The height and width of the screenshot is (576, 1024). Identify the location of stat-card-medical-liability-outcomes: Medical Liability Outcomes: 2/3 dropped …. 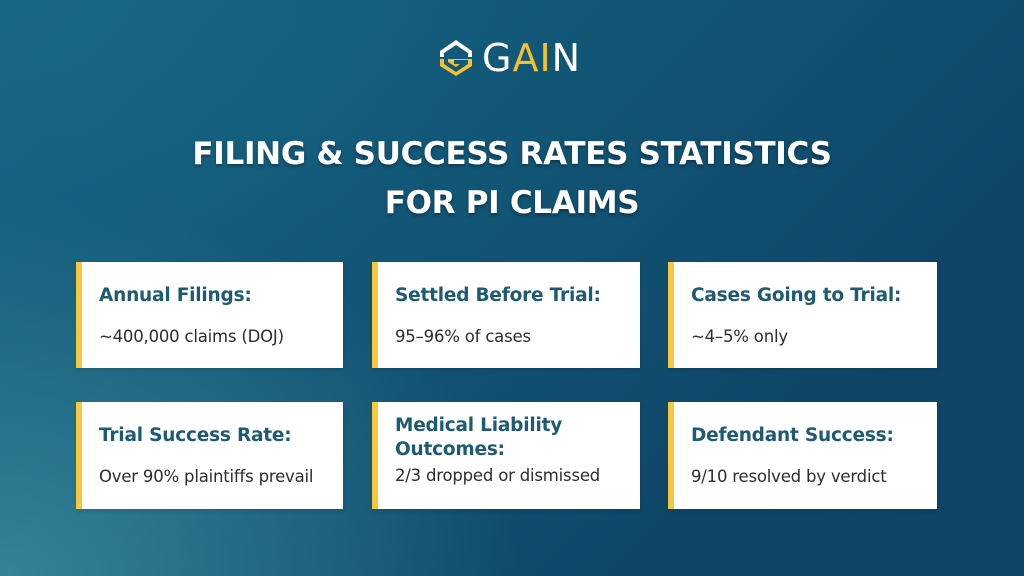
(506, 455).